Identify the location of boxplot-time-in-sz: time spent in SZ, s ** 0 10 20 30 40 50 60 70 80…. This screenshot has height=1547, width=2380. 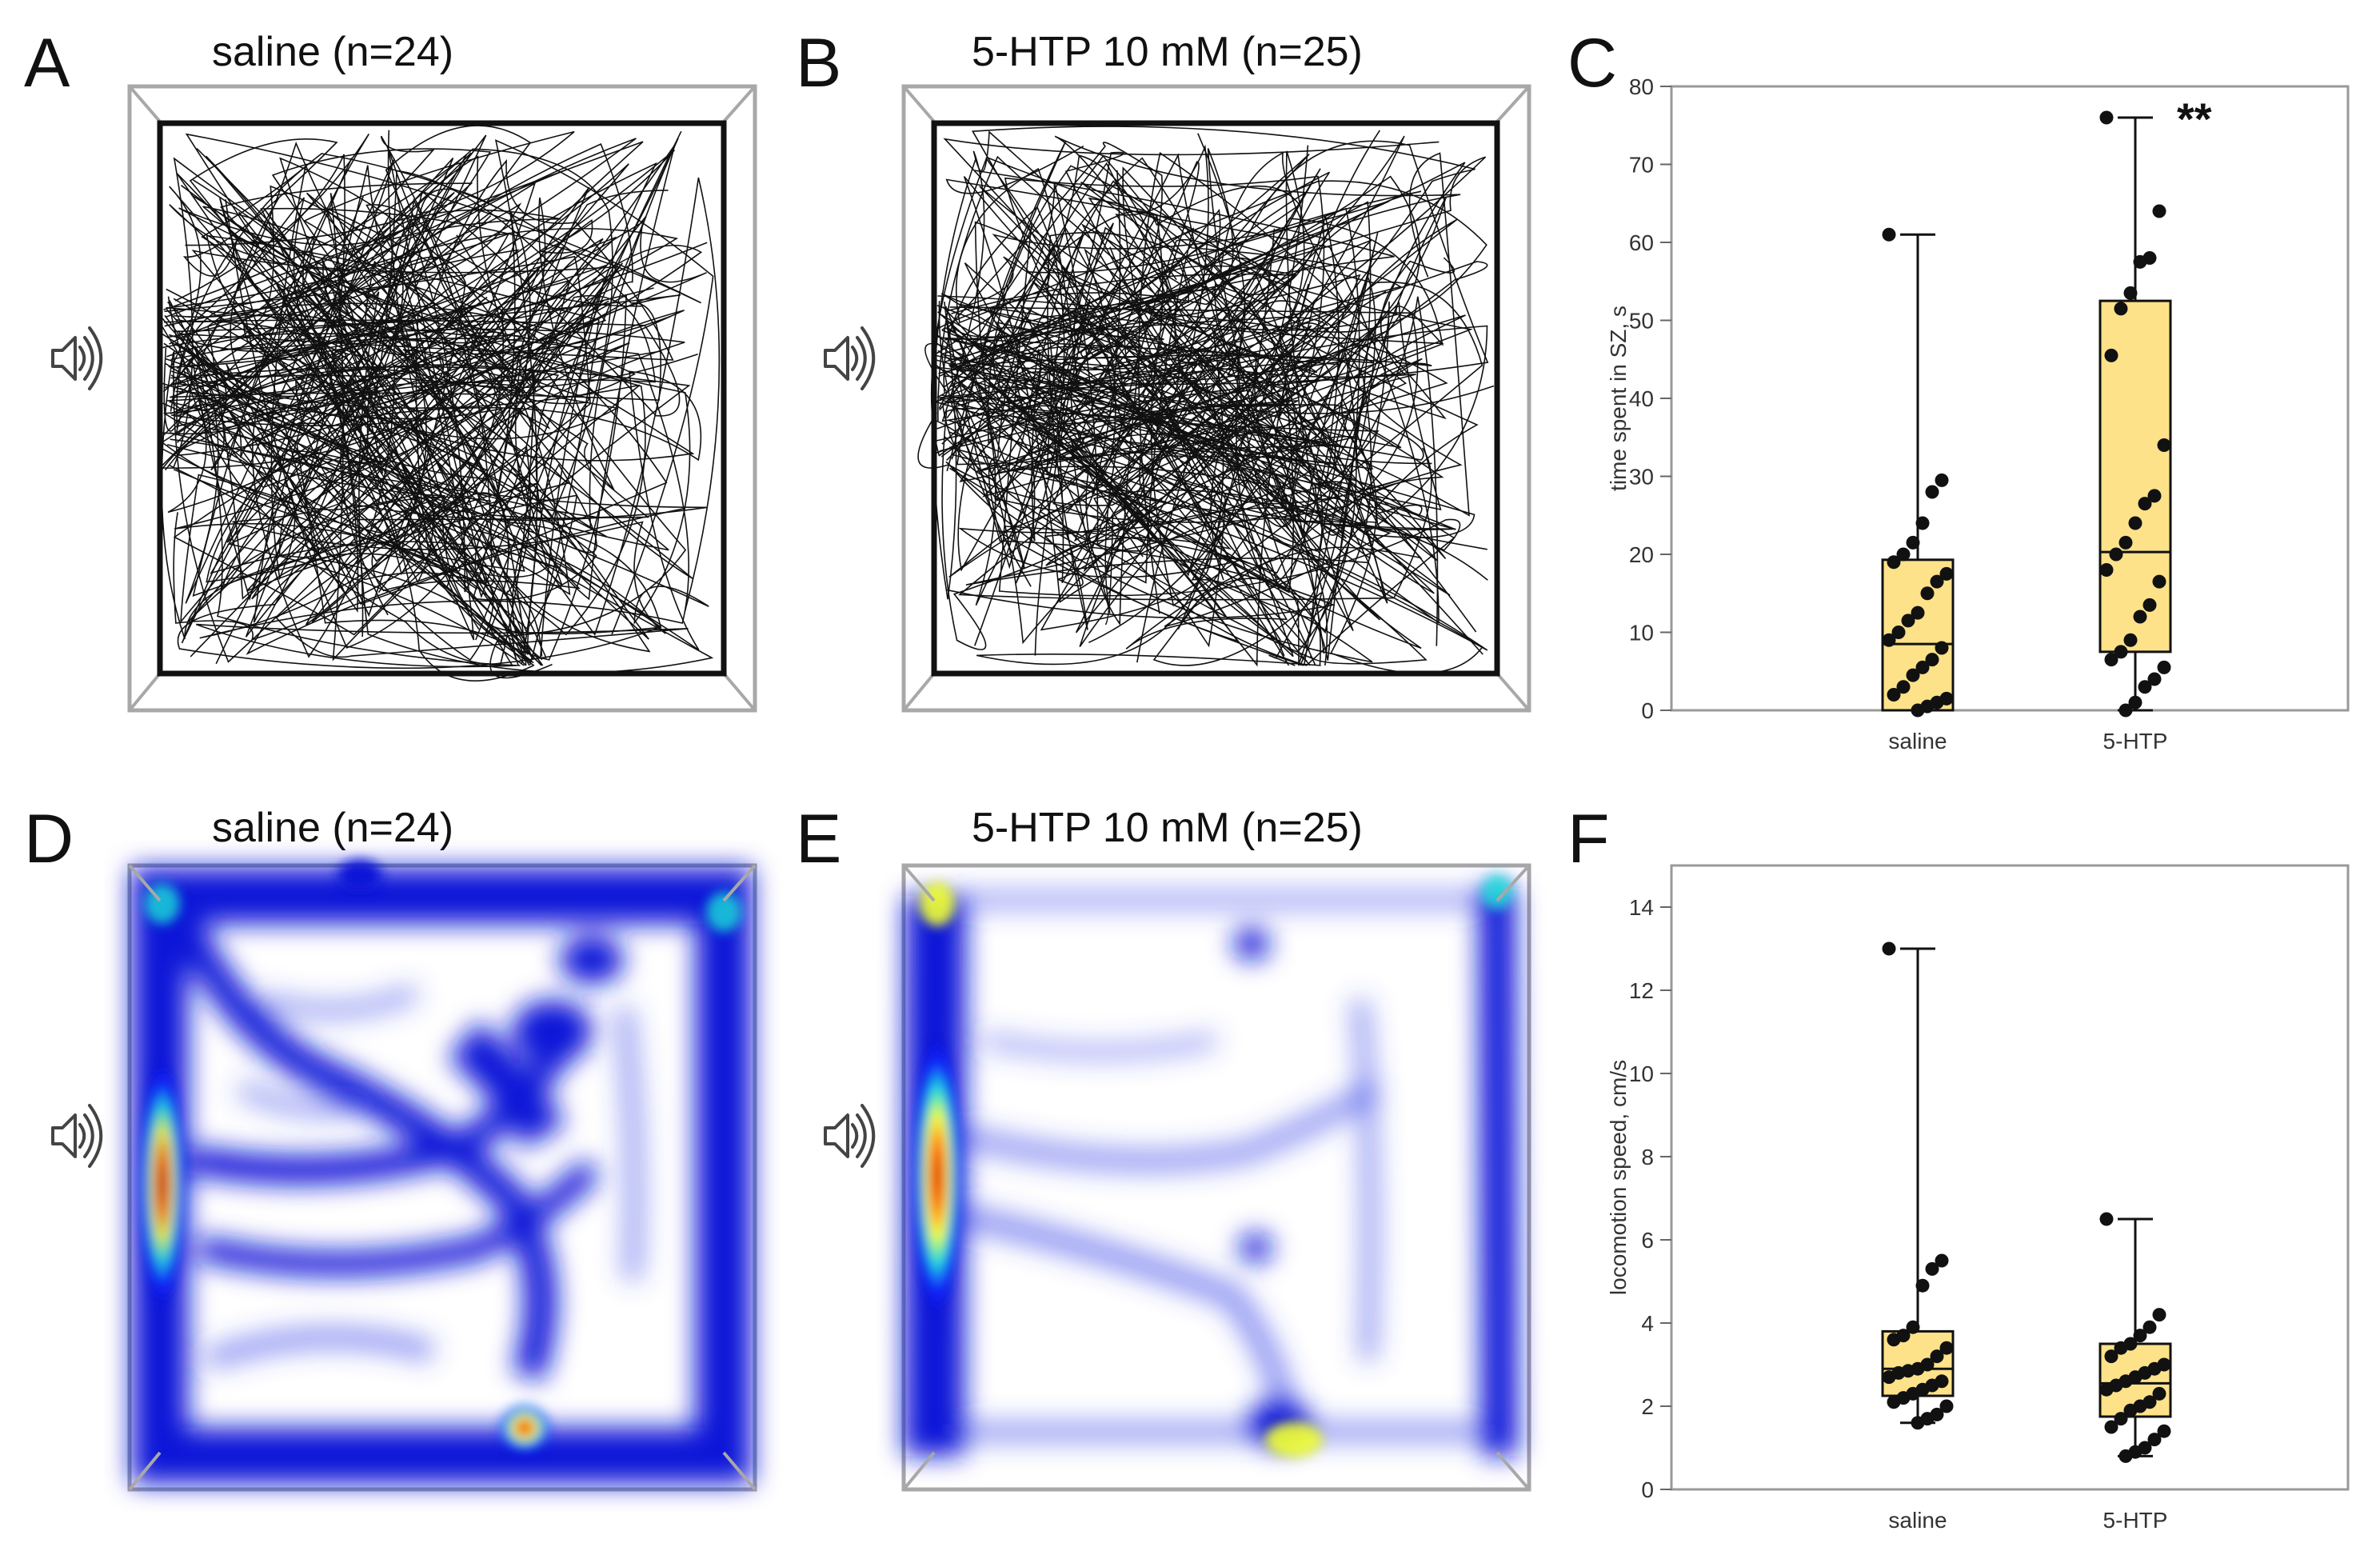
(1978, 414).